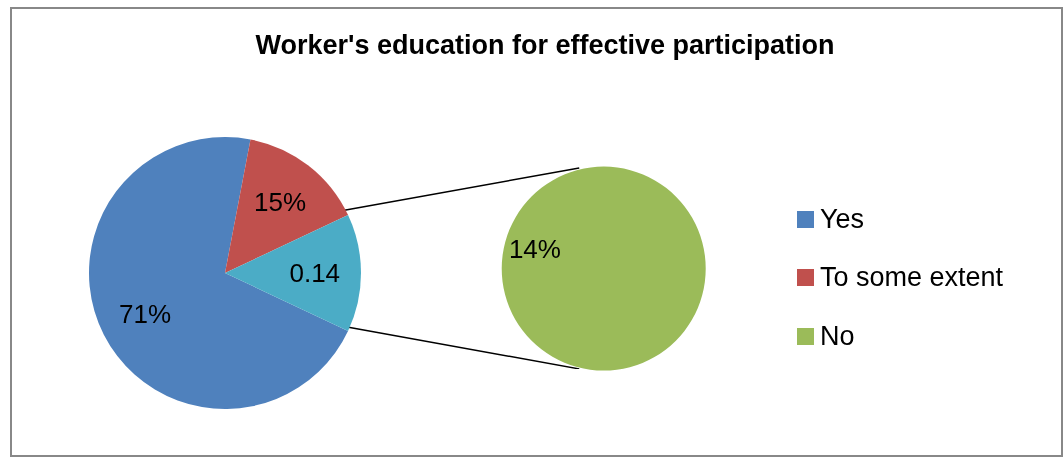  I want to click on data-label: 71%, so click(145, 313).